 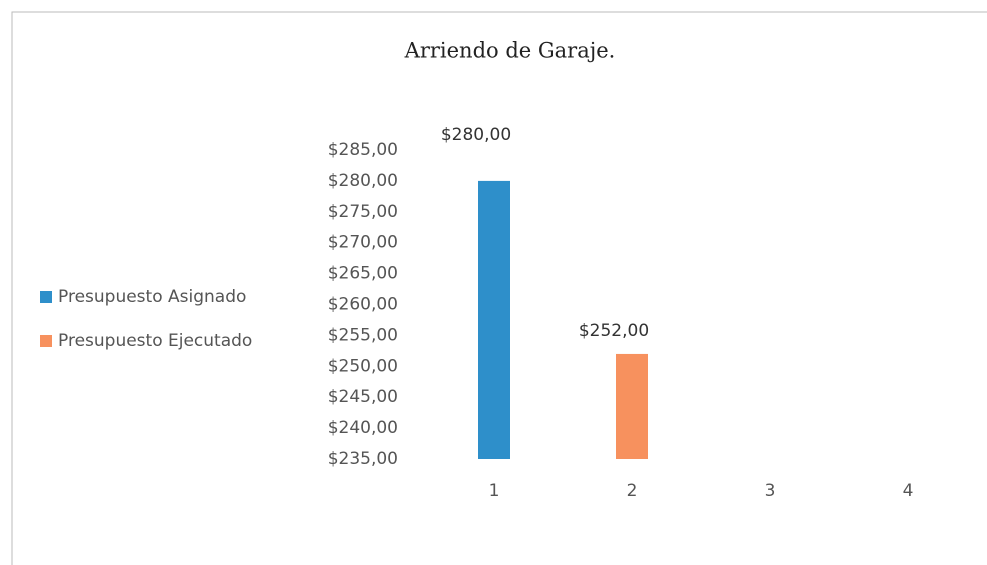 I want to click on y-tick-label: $270,00, so click(x=363, y=243).